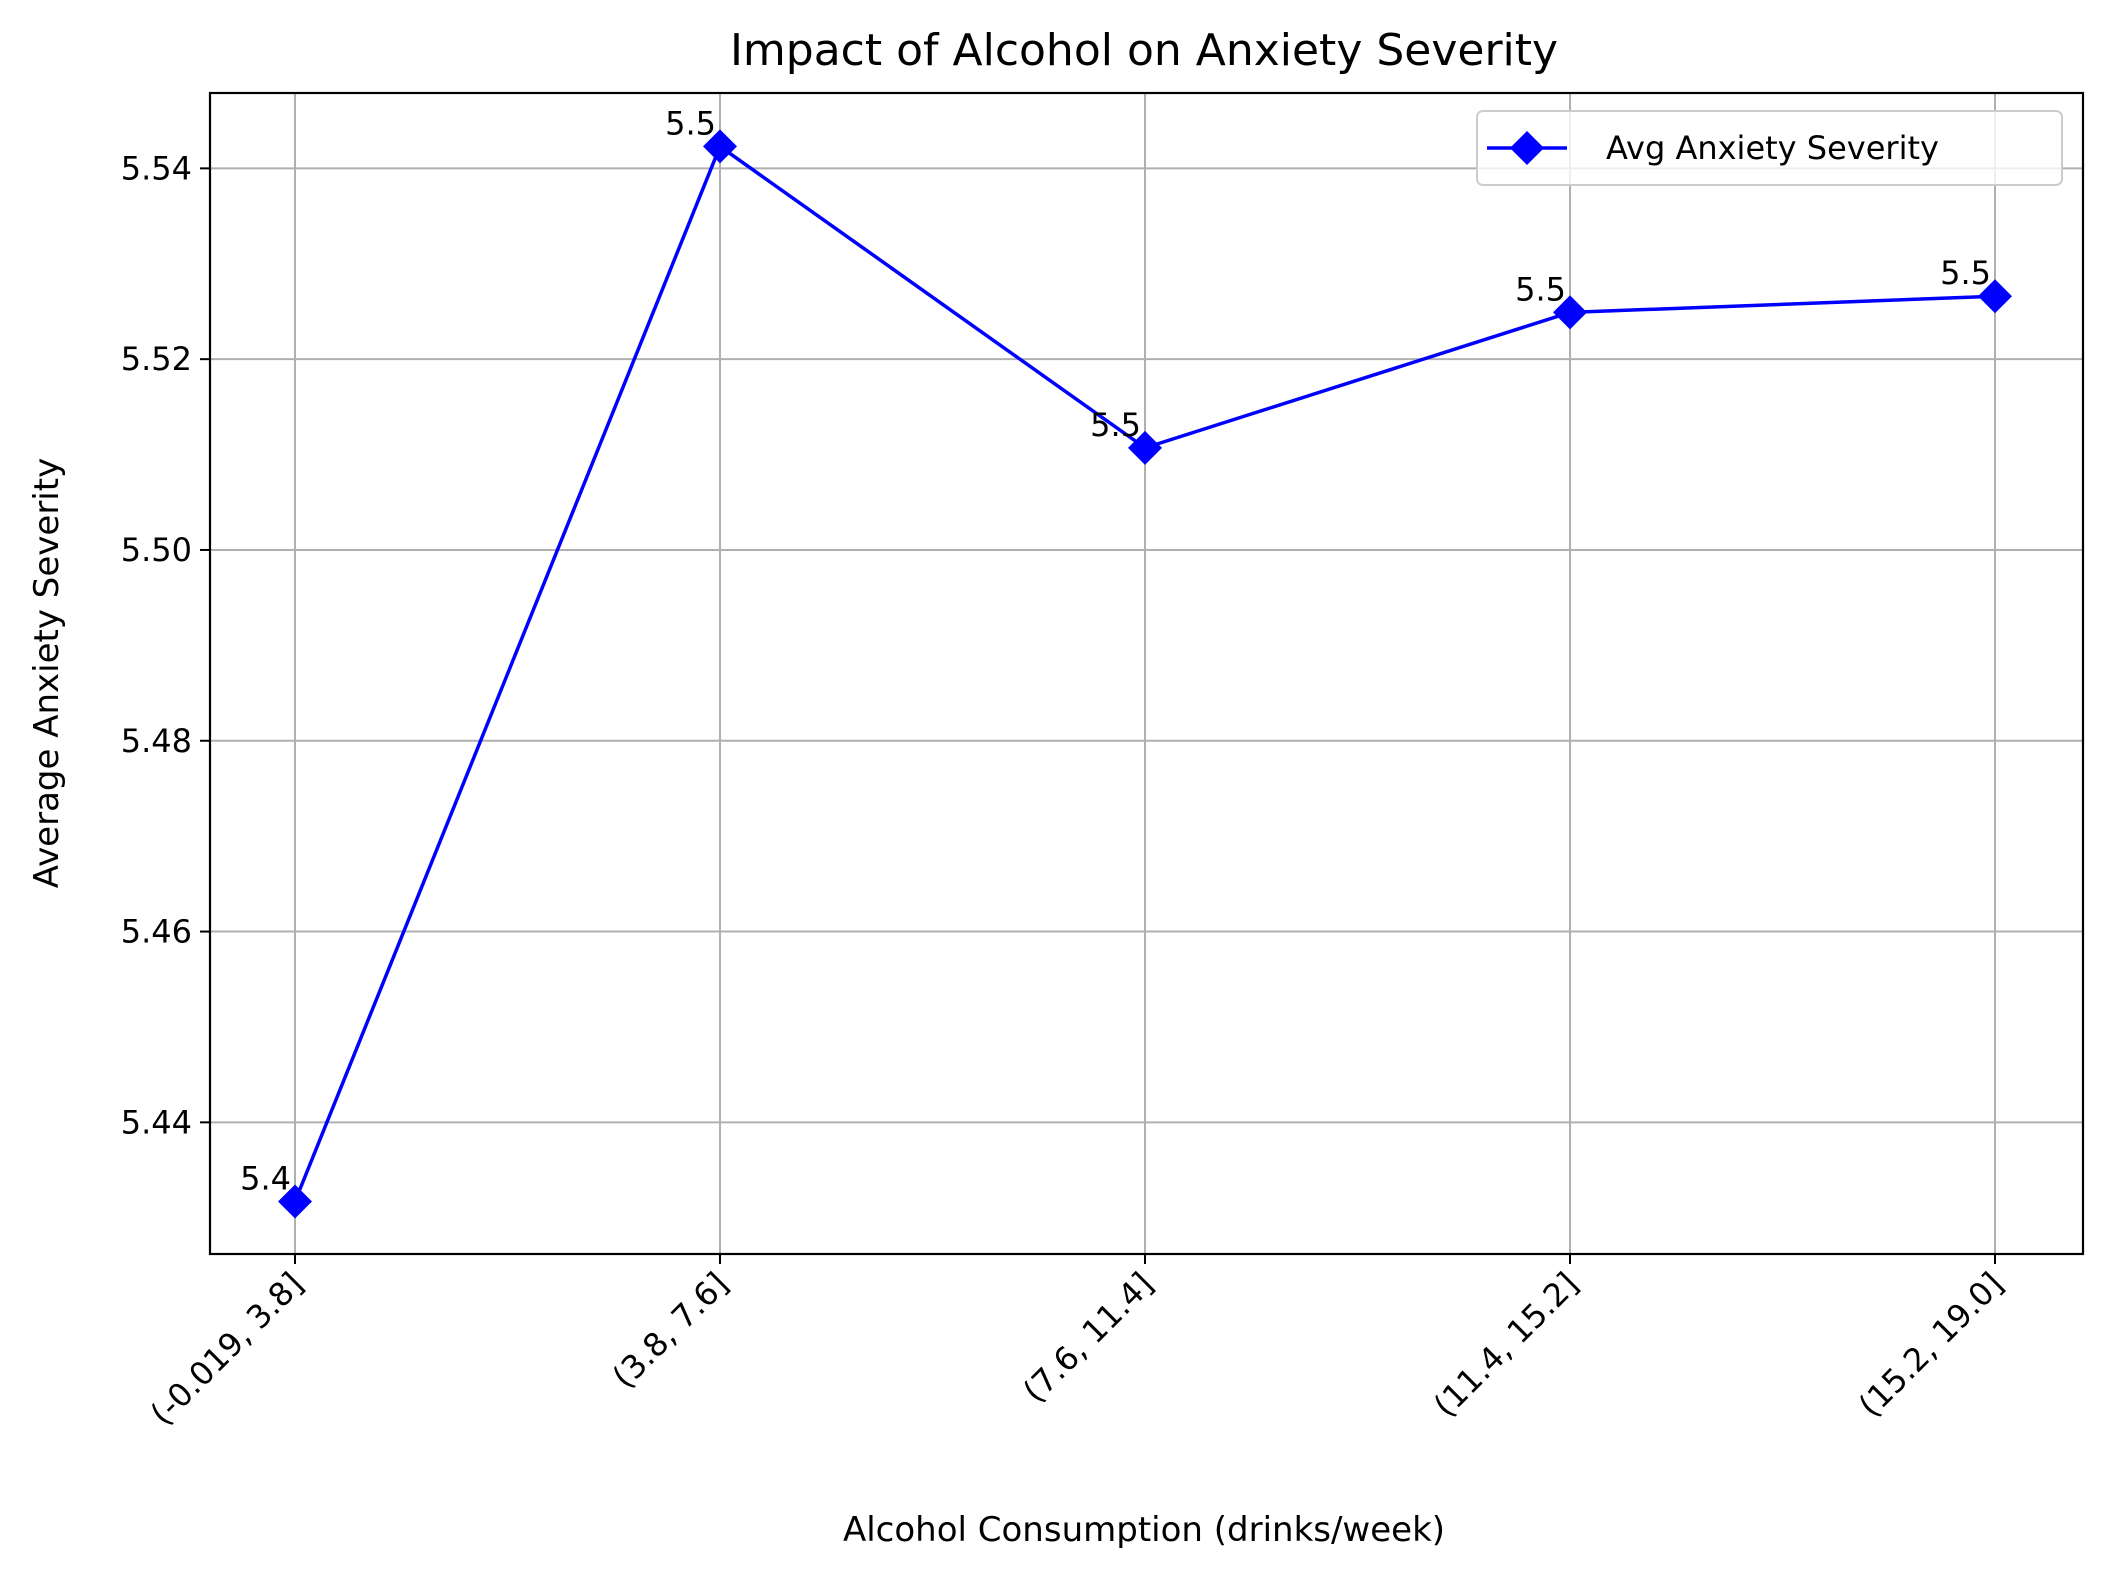 This screenshot has height=1575, width=2114. I want to click on y-tick-label: 5.46, so click(156, 932).